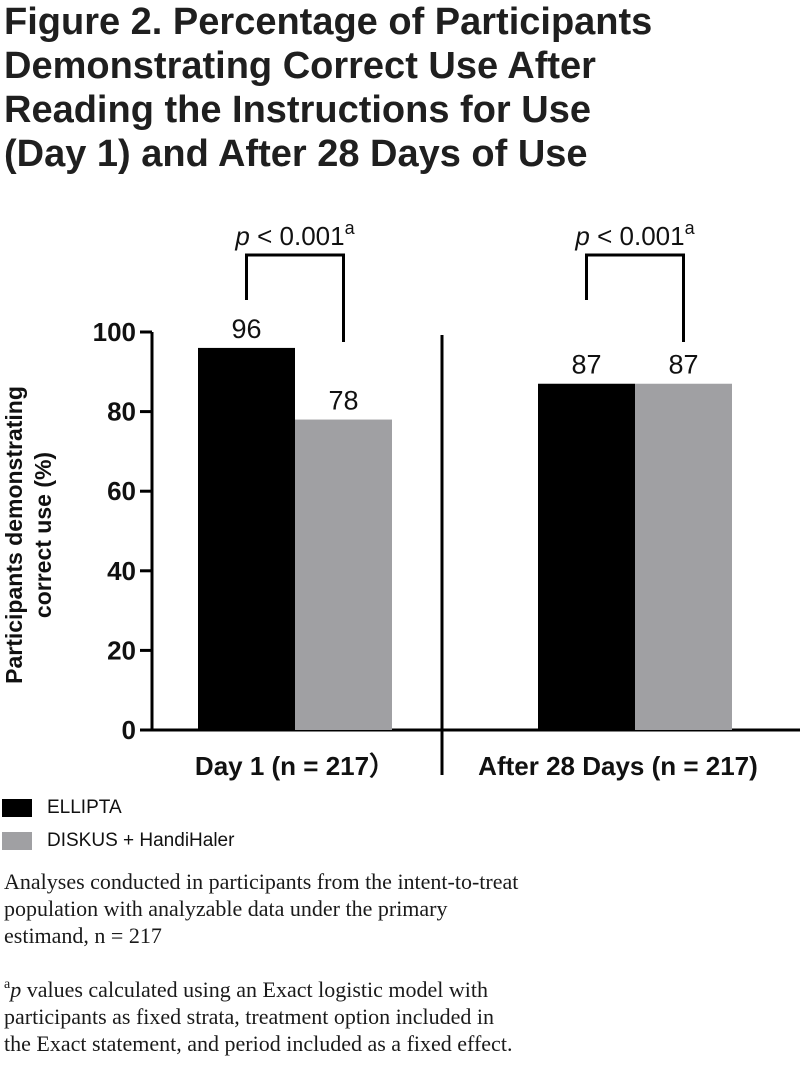 The width and height of the screenshot is (800, 1086). I want to click on y-tick-label: 40, so click(121, 571).